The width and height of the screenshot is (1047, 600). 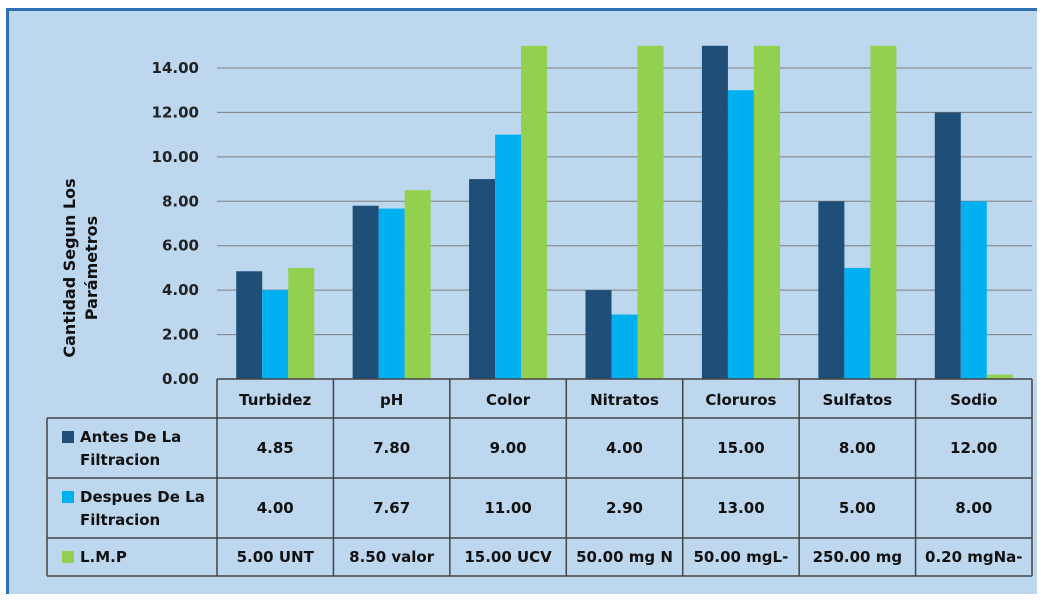 What do you see at coordinates (275, 400) in the screenshot?
I see `x-tick-label: Turbidez` at bounding box center [275, 400].